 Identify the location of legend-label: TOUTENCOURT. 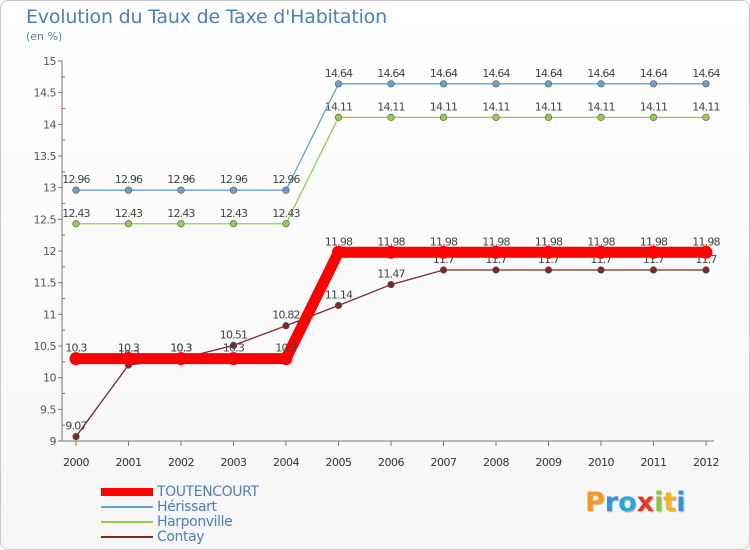
(208, 491).